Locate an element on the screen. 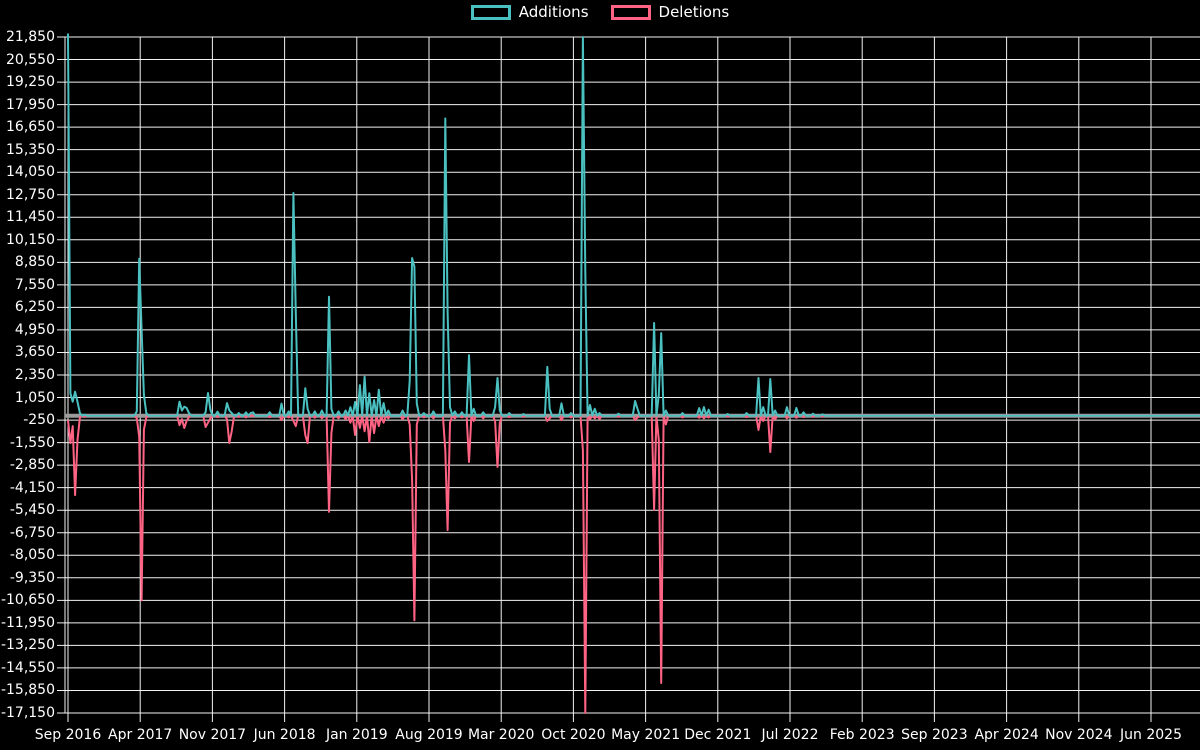  legend-item-deletions: Deletions is located at coordinates (670, 12).